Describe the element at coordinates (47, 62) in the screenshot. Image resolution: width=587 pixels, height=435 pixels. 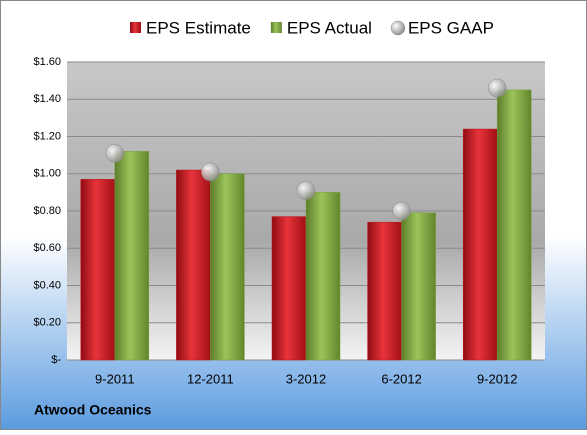
I see `y-tick-label: $1.60` at that location.